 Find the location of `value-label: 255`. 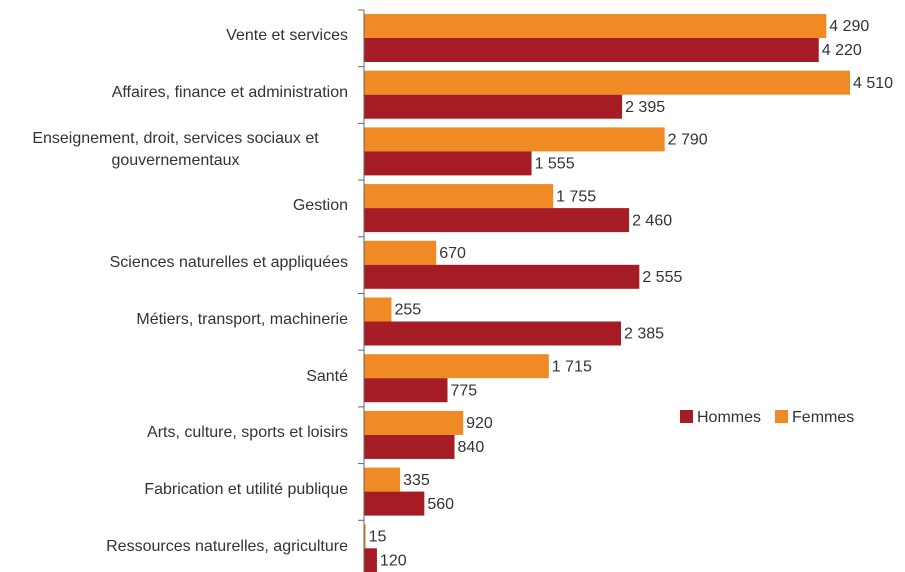

value-label: 255 is located at coordinates (407, 310).